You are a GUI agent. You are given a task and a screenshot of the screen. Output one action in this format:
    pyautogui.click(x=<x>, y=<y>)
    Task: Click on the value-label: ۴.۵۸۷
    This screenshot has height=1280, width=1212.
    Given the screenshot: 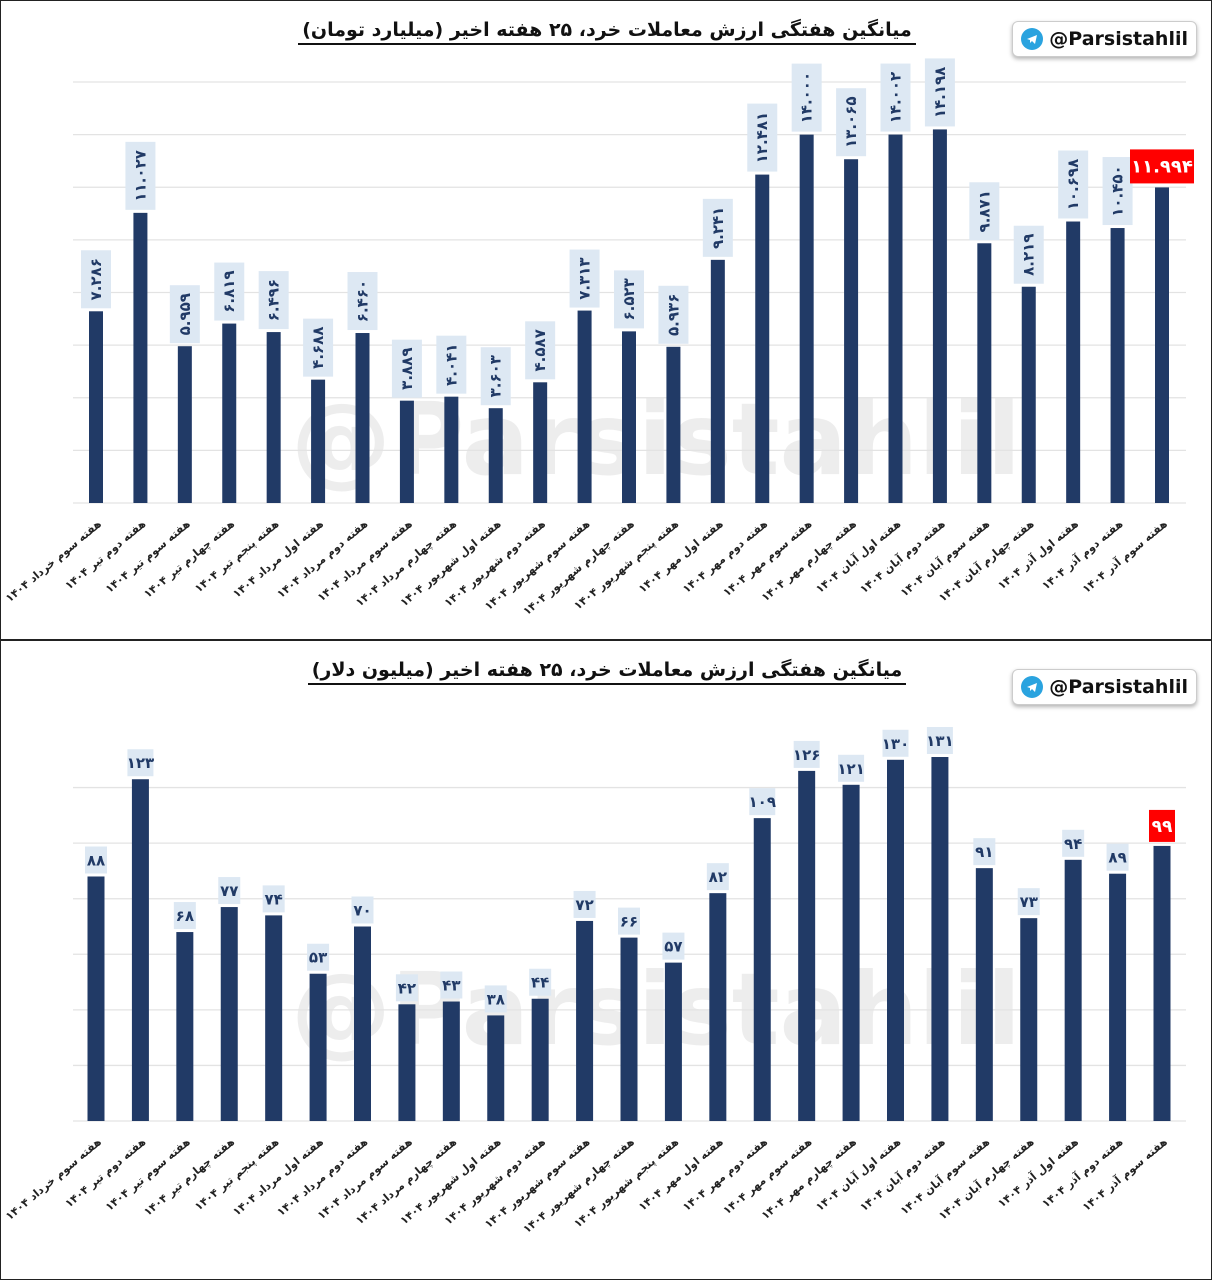 What is the action you would take?
    pyautogui.click(x=540, y=350)
    